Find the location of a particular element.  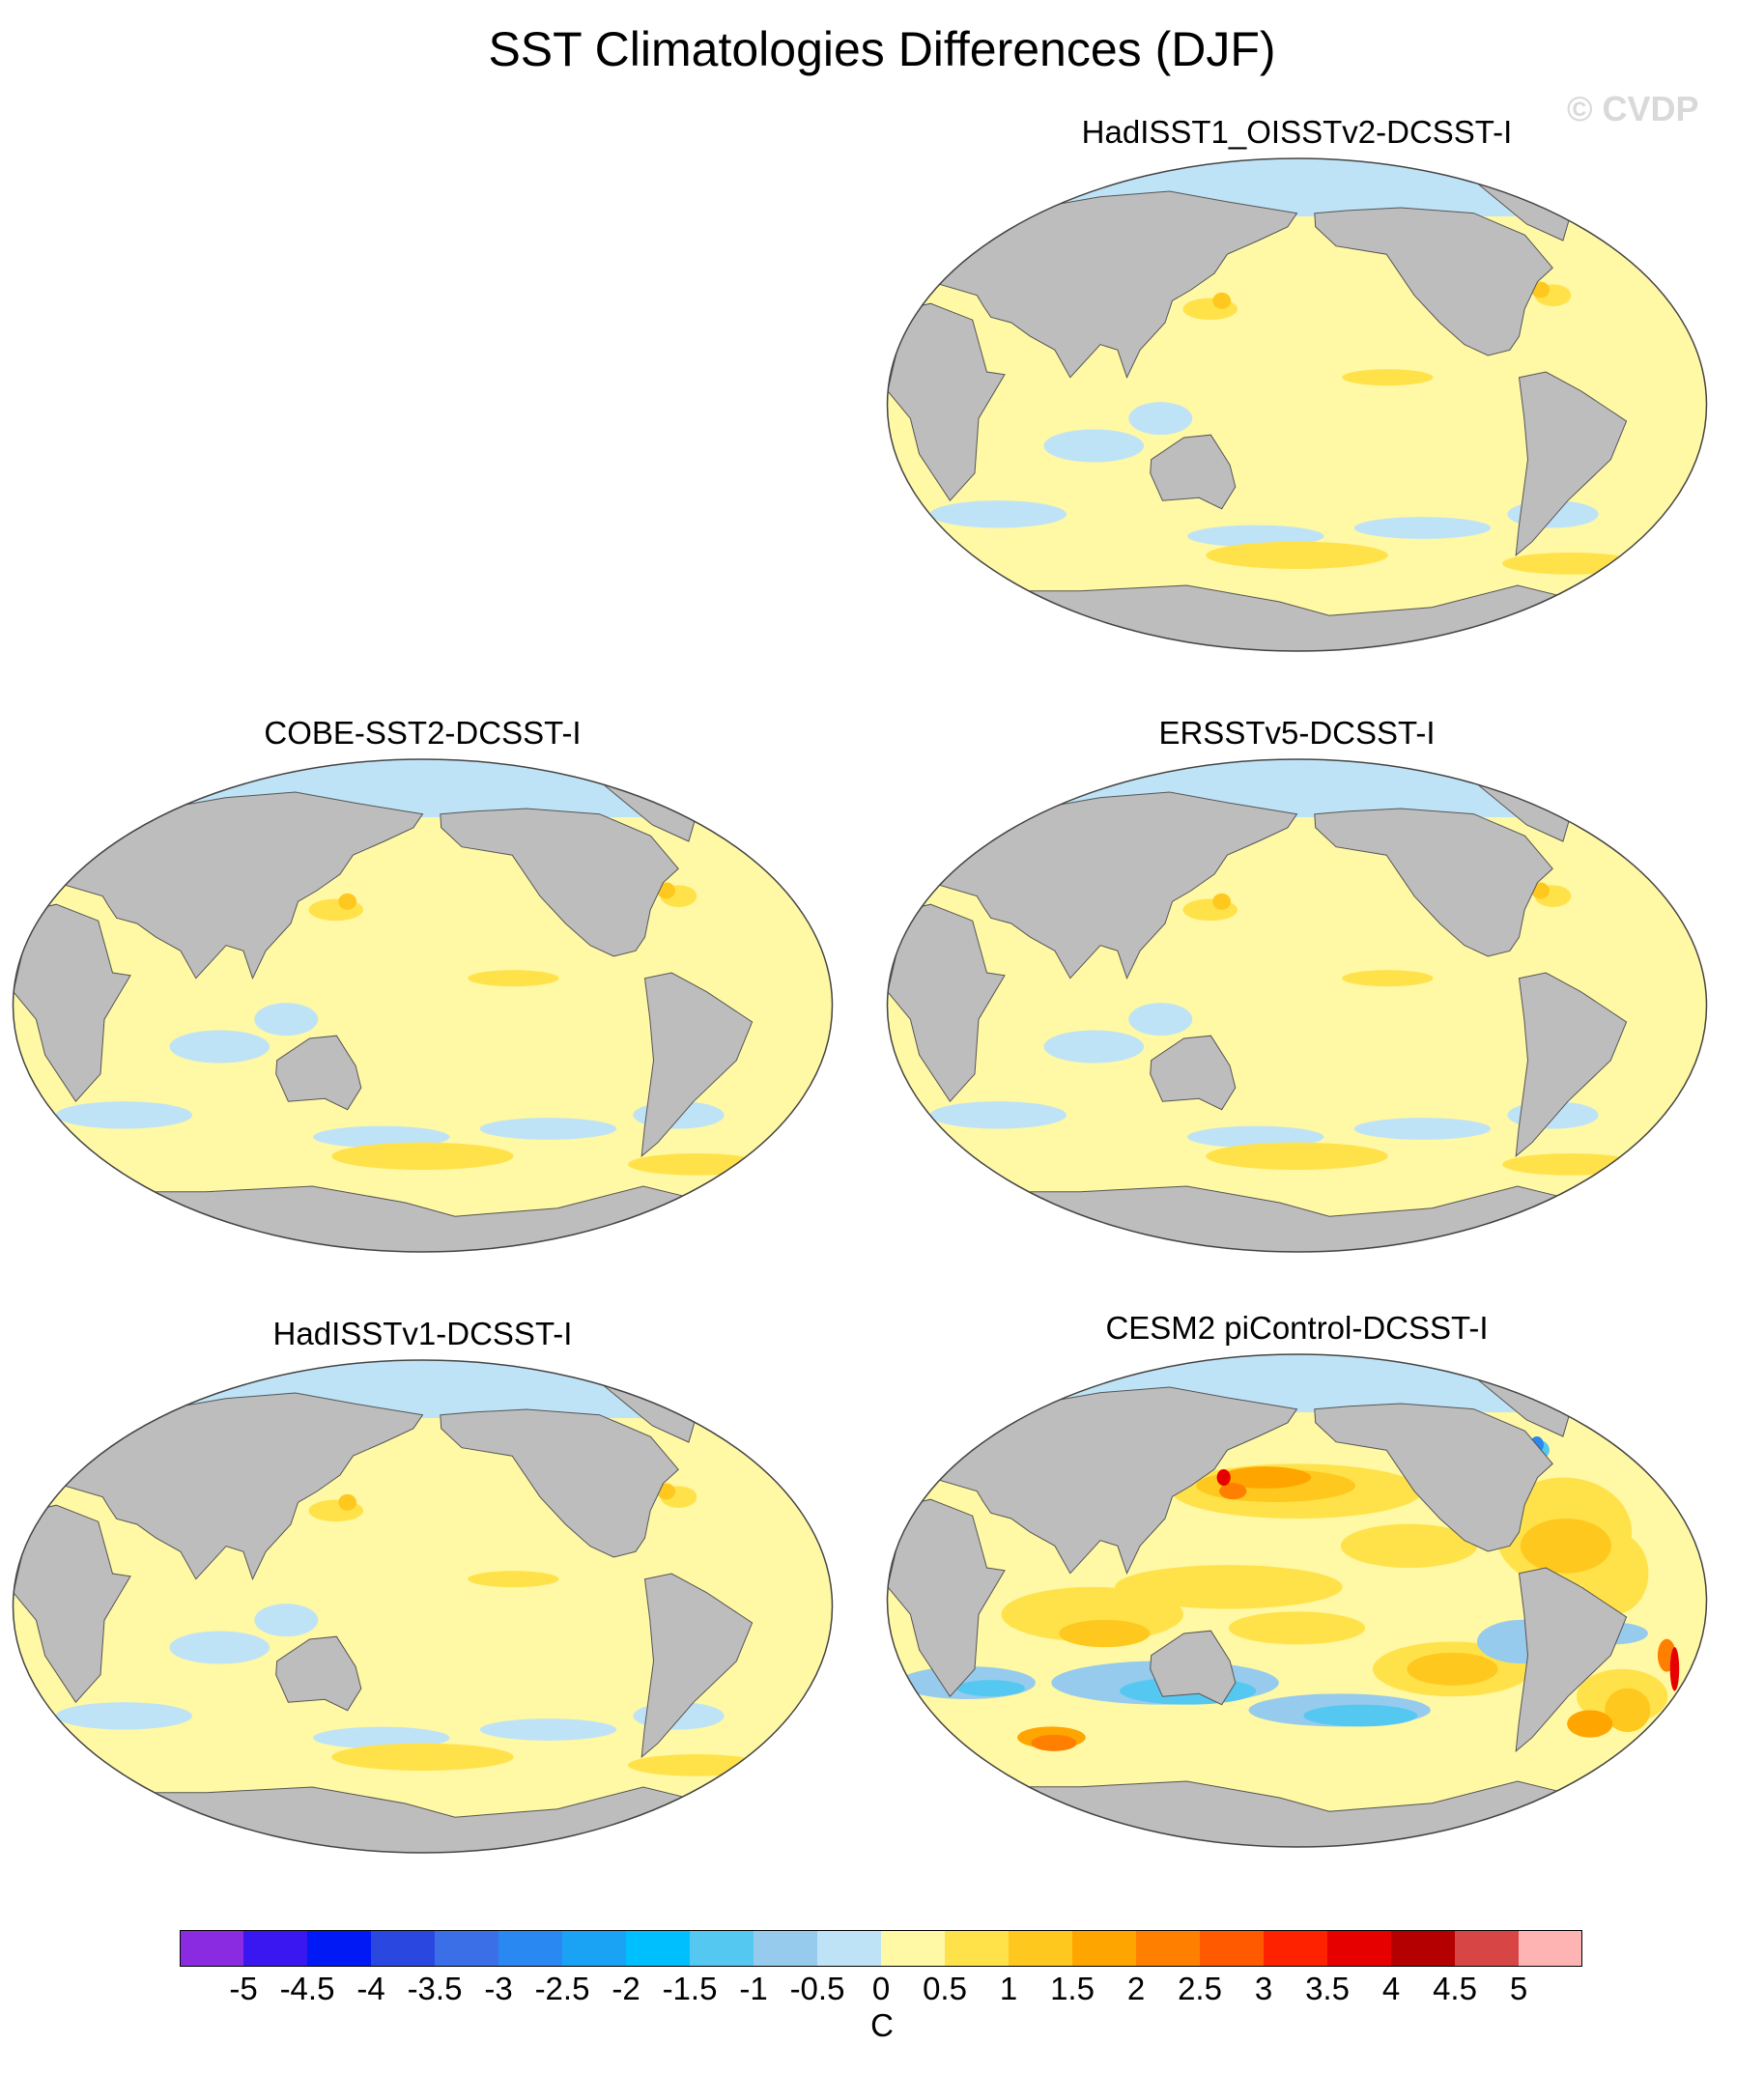

world-map is located at coordinates (1297, 404).